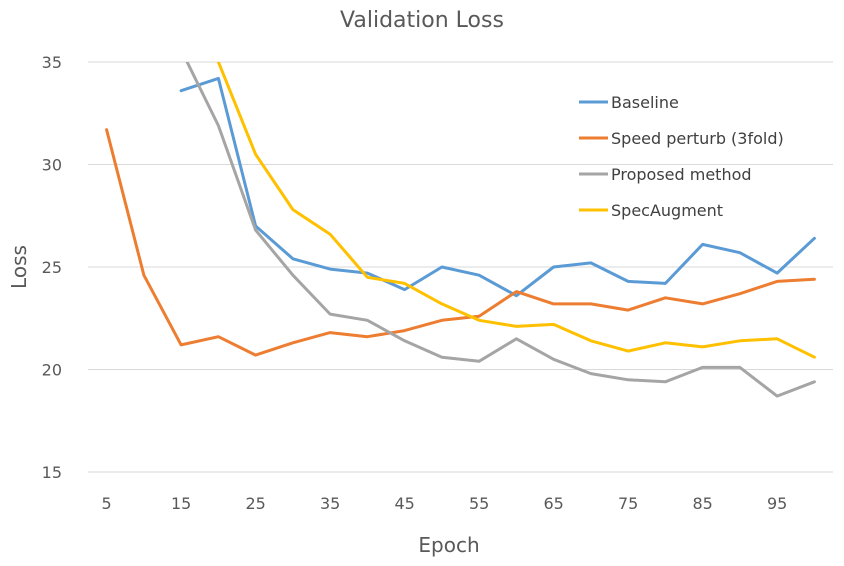  What do you see at coordinates (479, 503) in the screenshot?
I see `x-tick-label: 55` at bounding box center [479, 503].